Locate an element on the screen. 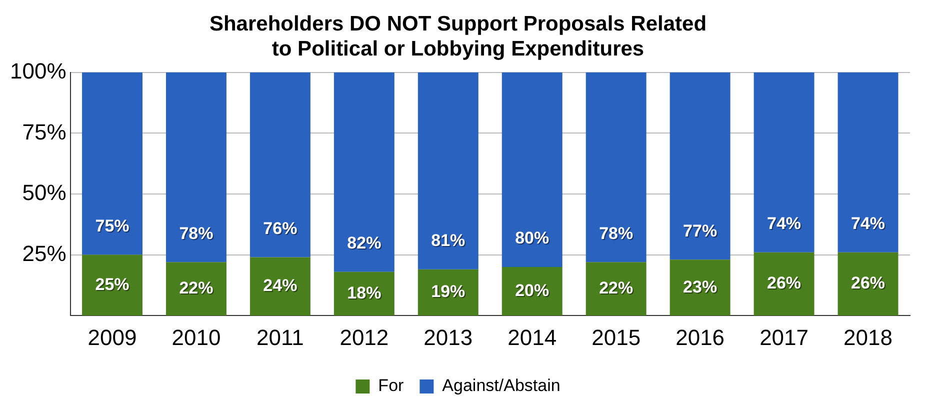 This screenshot has height=405, width=928. data-label: 20% is located at coordinates (532, 290).